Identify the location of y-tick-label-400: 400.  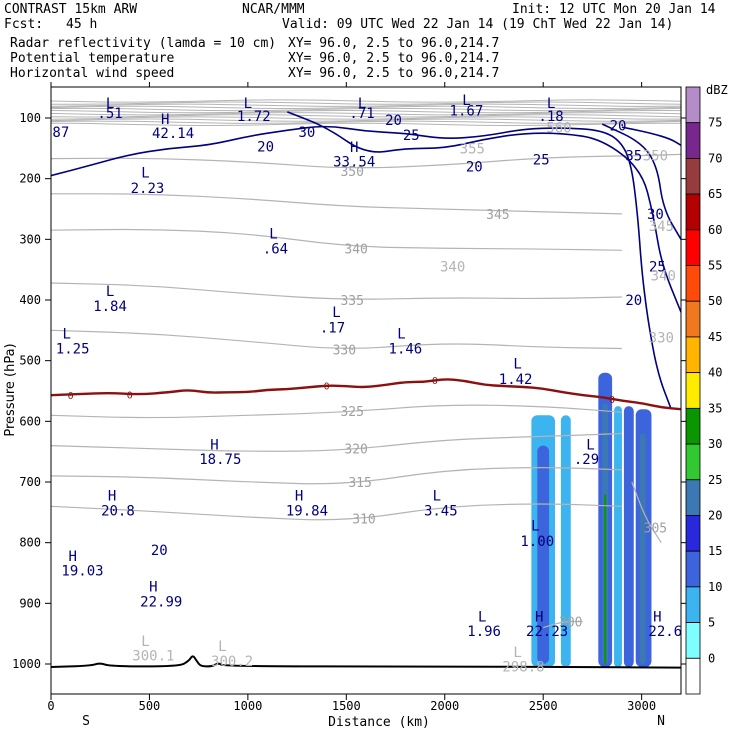
(30, 300).